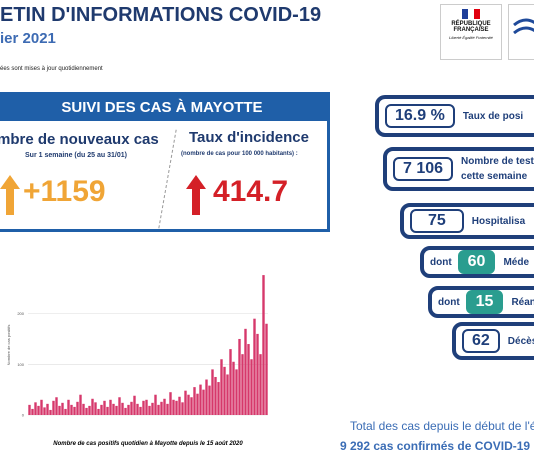 The width and height of the screenshot is (534, 462). I want to click on total-line: 9 292 cas confirmés de COVID-19, so click(435, 446).